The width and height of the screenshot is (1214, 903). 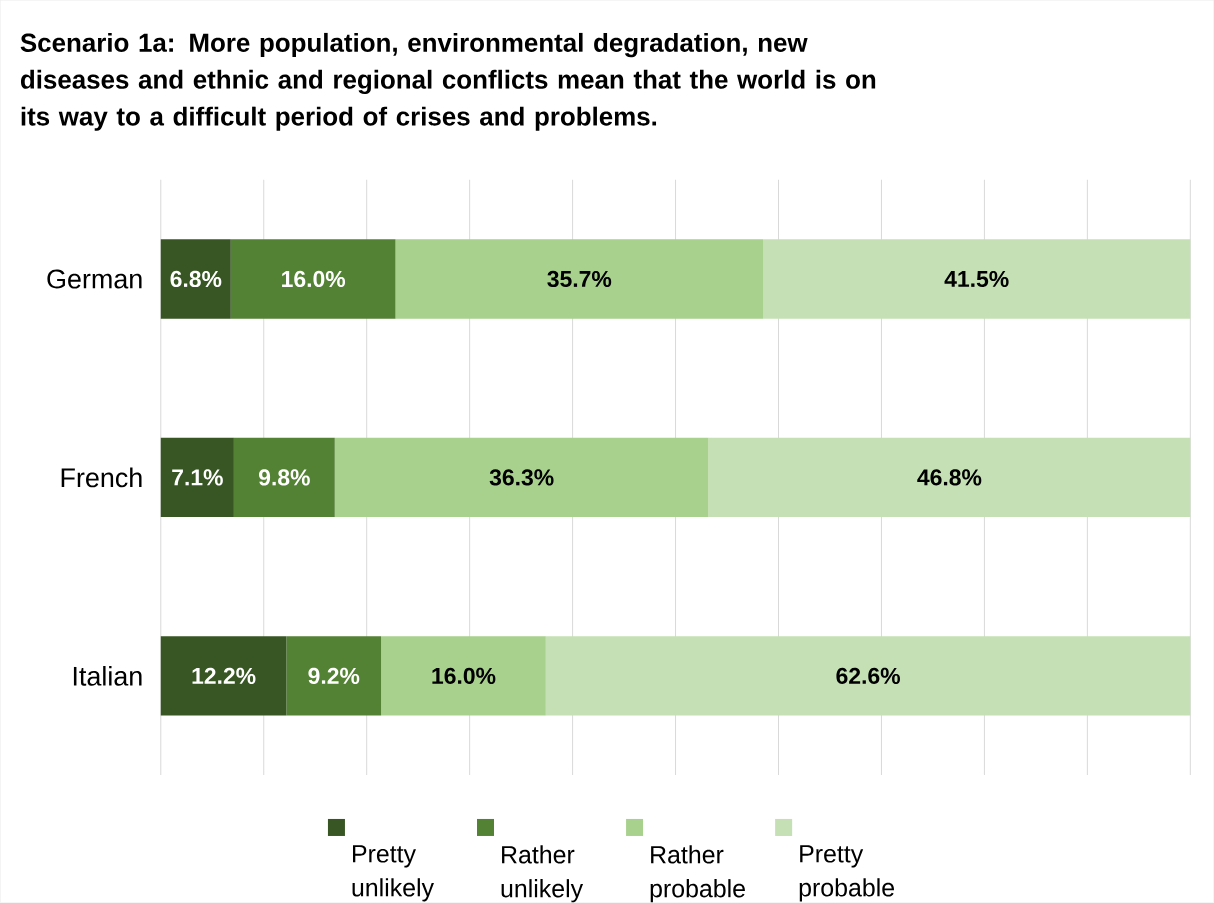 I want to click on legend-label: Pretty unlikely, so click(x=393, y=873).